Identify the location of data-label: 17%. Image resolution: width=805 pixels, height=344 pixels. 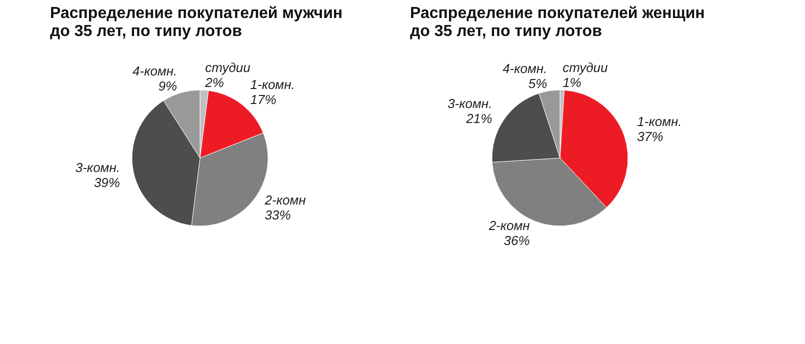
(263, 100).